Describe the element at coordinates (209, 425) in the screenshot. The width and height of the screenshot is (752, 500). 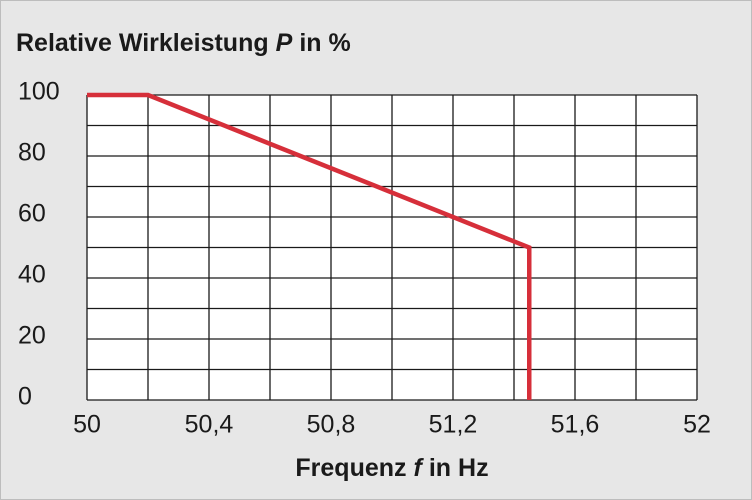
I see `x-tick-label: 50,4` at that location.